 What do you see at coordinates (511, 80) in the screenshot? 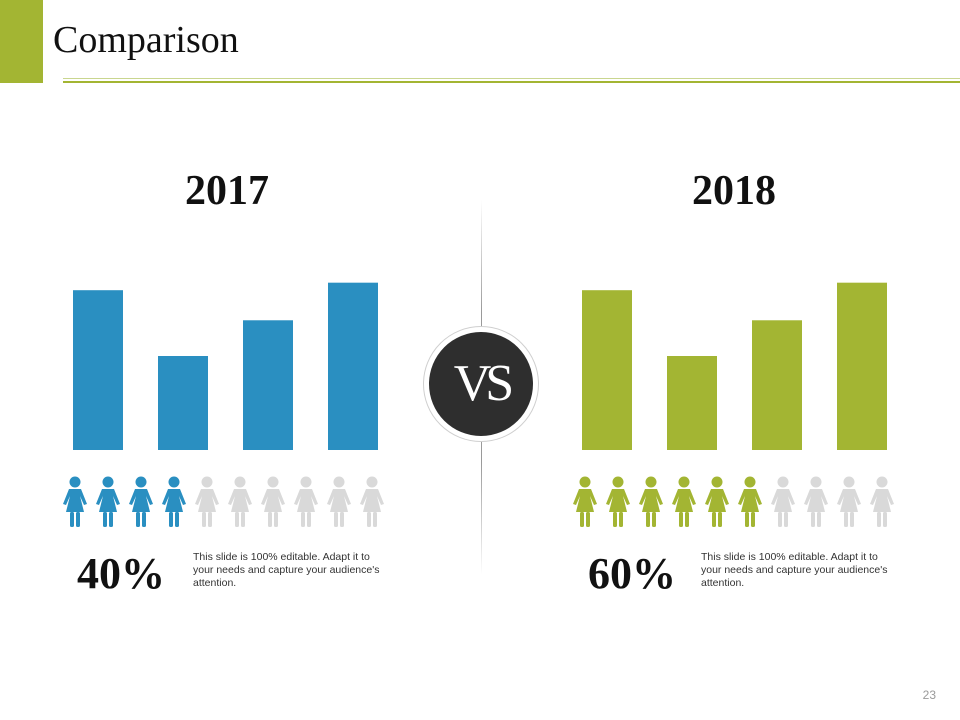
I see `title-underline` at bounding box center [511, 80].